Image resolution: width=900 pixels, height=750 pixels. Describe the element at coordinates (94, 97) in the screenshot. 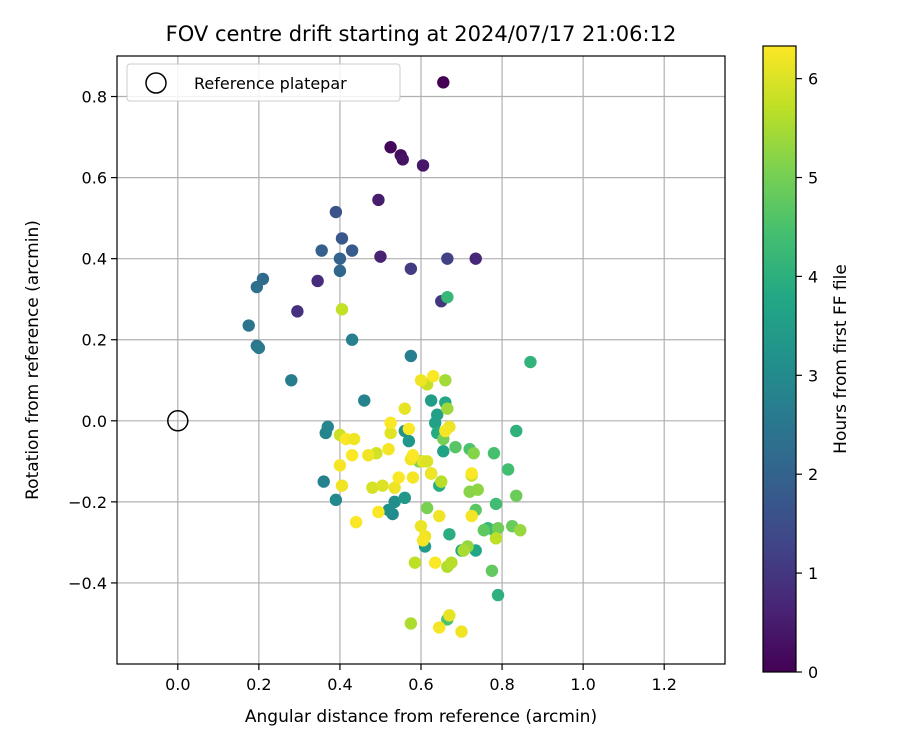

I see `y-tick-label: 0.8` at that location.